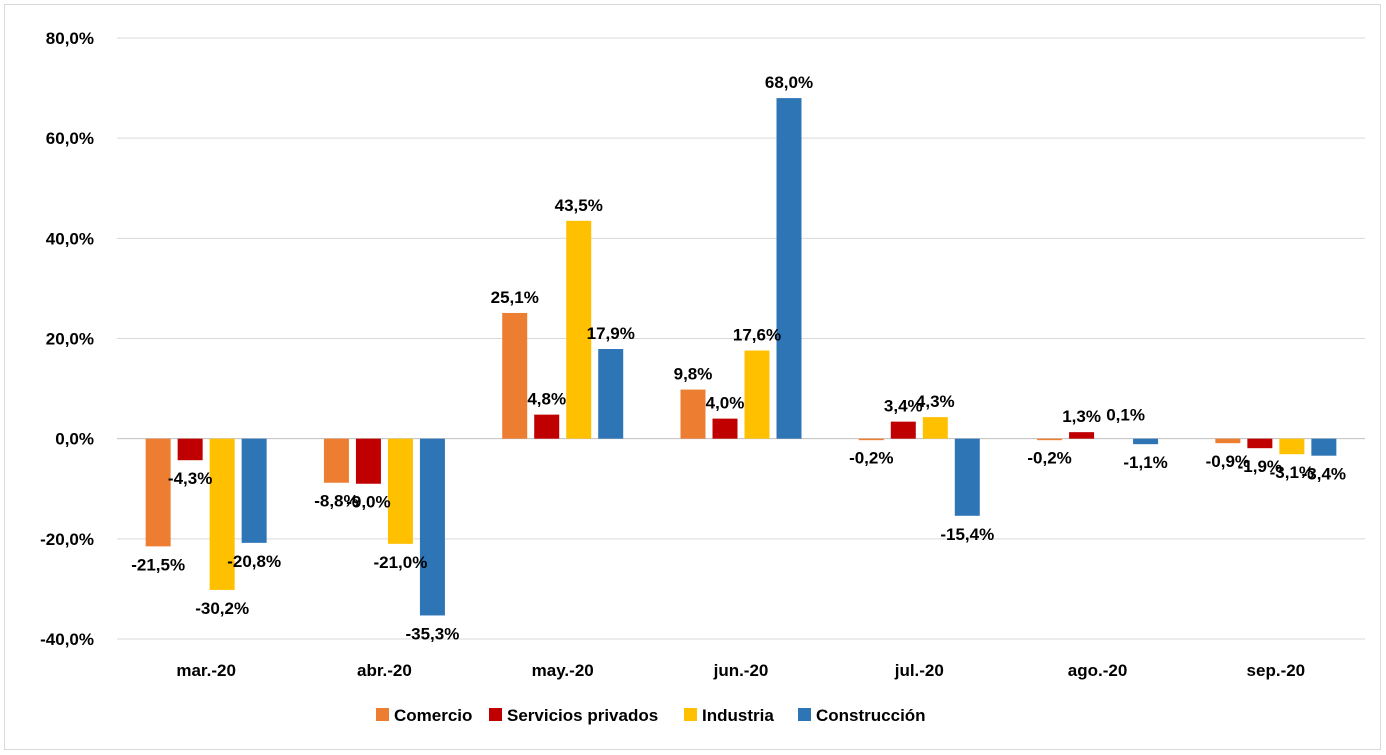 The width and height of the screenshot is (1386, 755). I want to click on legend-label: Construcción, so click(871, 715).